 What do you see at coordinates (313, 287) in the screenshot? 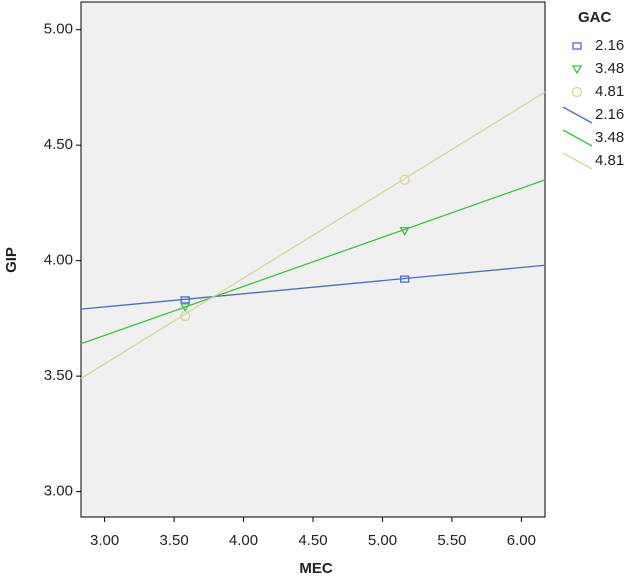
I see `fit-line` at bounding box center [313, 287].